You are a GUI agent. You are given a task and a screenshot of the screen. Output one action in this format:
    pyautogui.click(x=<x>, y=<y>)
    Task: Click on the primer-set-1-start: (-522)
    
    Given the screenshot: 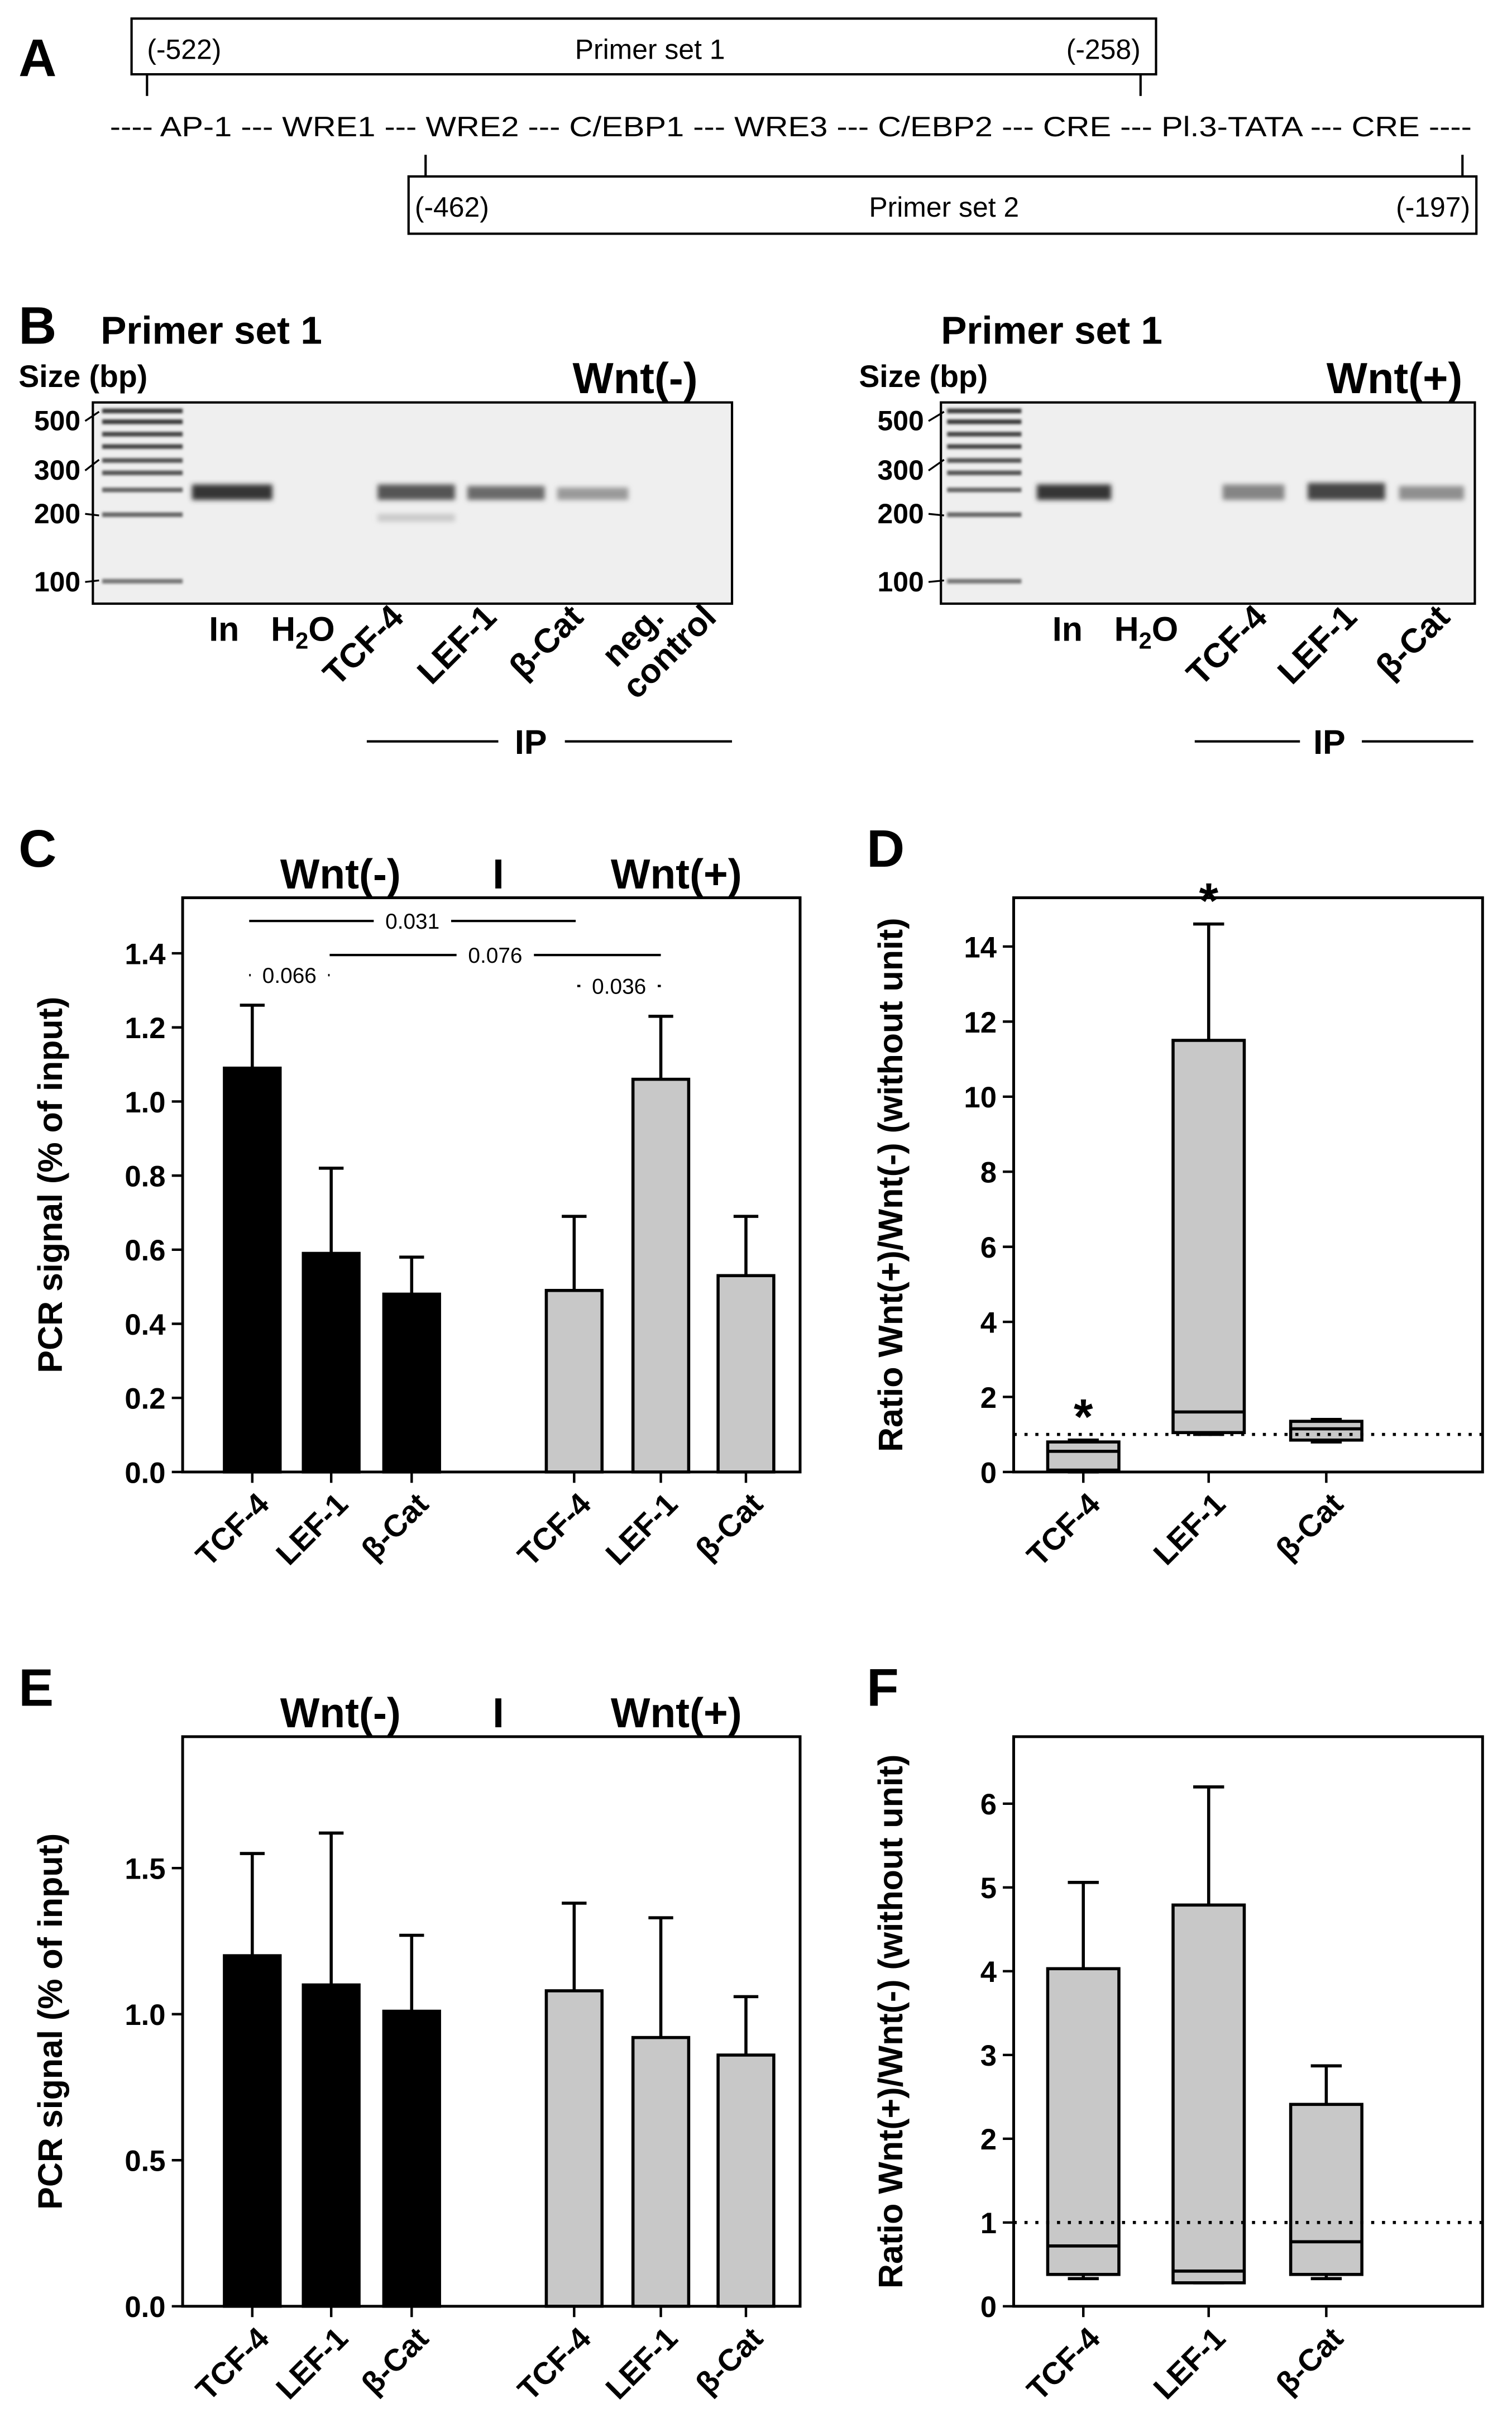 What is the action you would take?
    pyautogui.click(x=184, y=49)
    